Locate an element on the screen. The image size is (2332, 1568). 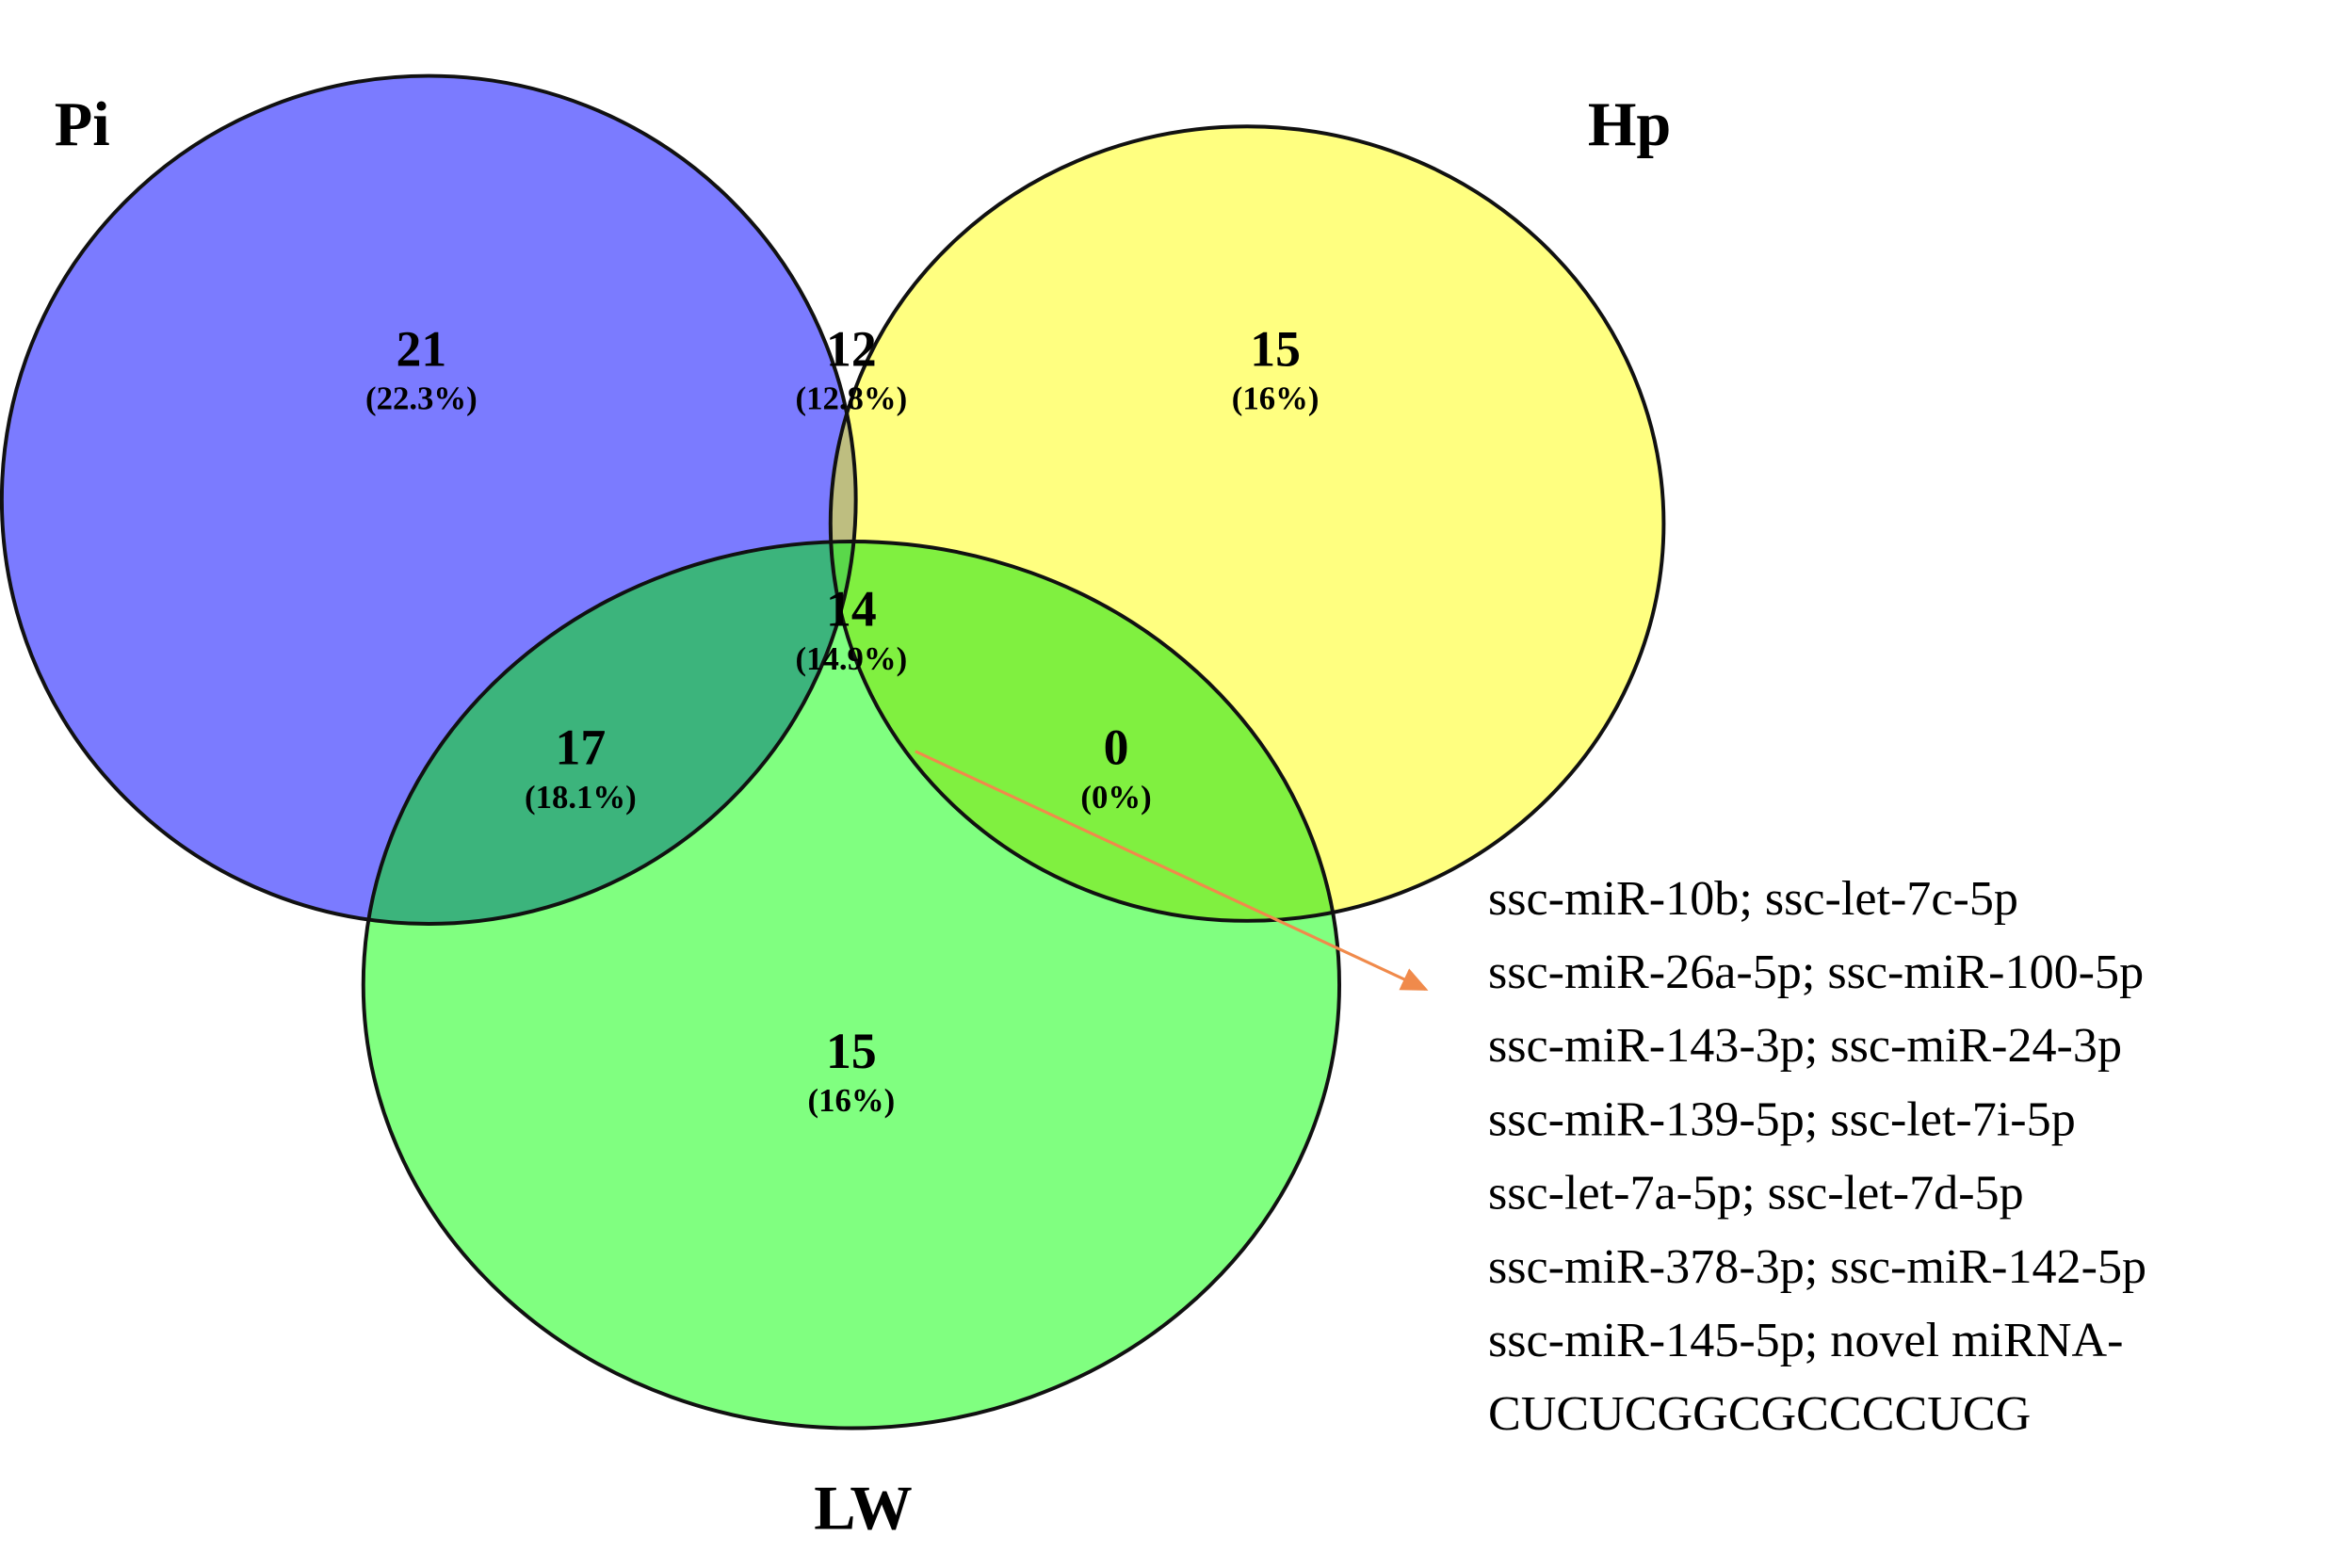
region-count: 21 is located at coordinates (422, 348).